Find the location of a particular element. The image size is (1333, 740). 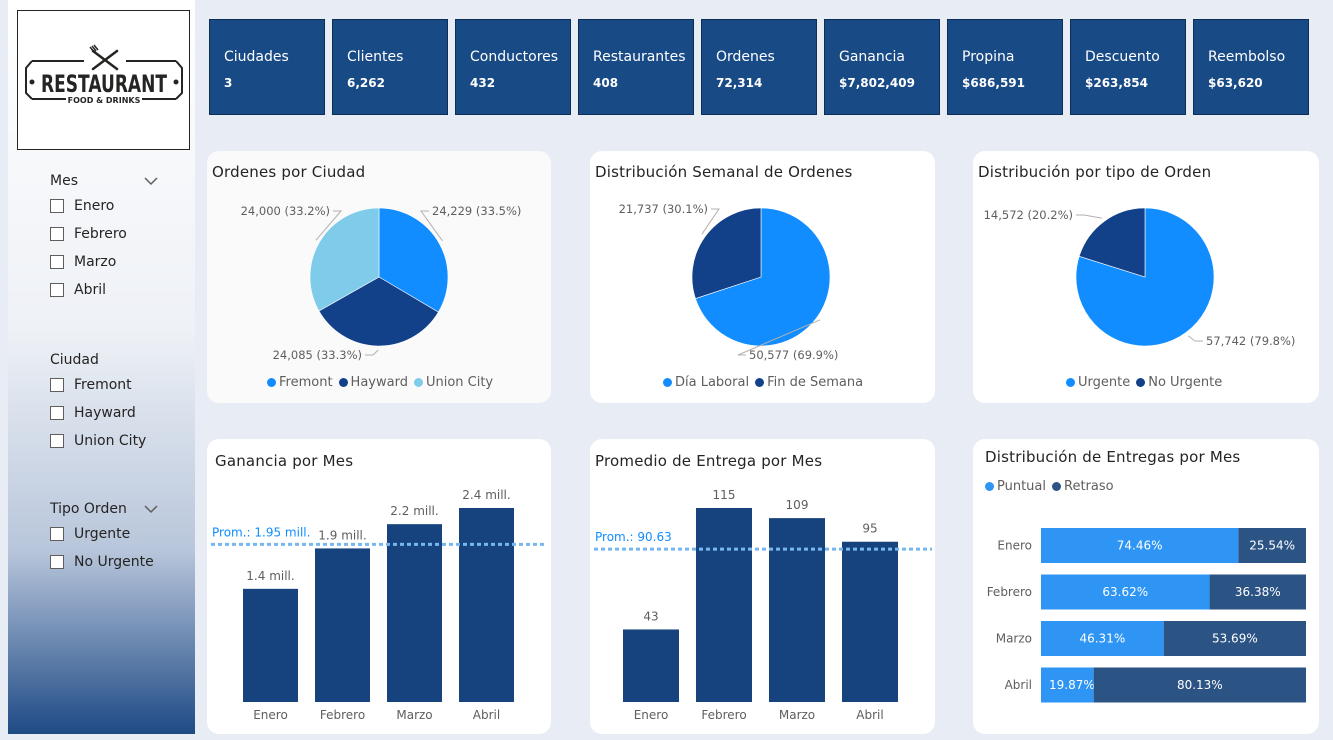

kpi-label: Clientes is located at coordinates (375, 57).